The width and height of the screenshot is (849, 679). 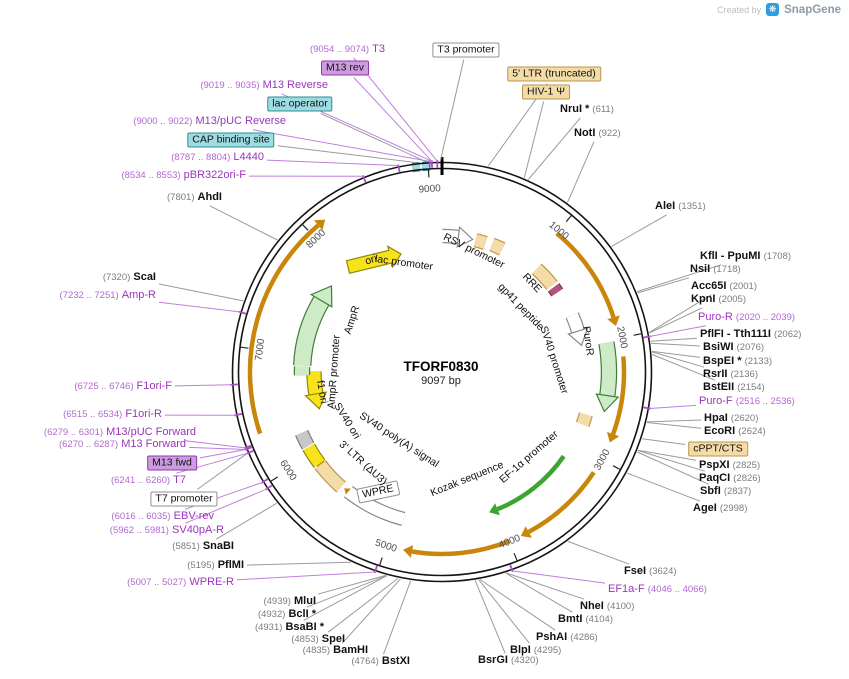 I want to click on feature-label-rsv-promoter: RSV promoter, so click(x=474, y=251).